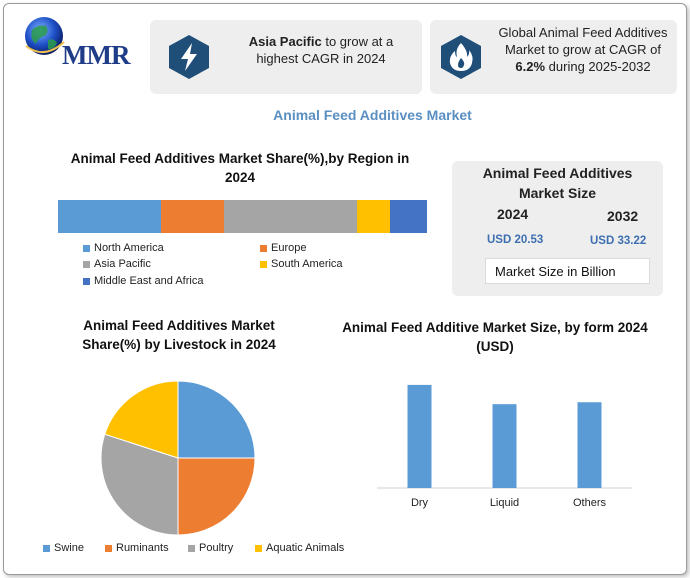 The height and width of the screenshot is (578, 690). I want to click on region-legend-item: North America, so click(123, 248).